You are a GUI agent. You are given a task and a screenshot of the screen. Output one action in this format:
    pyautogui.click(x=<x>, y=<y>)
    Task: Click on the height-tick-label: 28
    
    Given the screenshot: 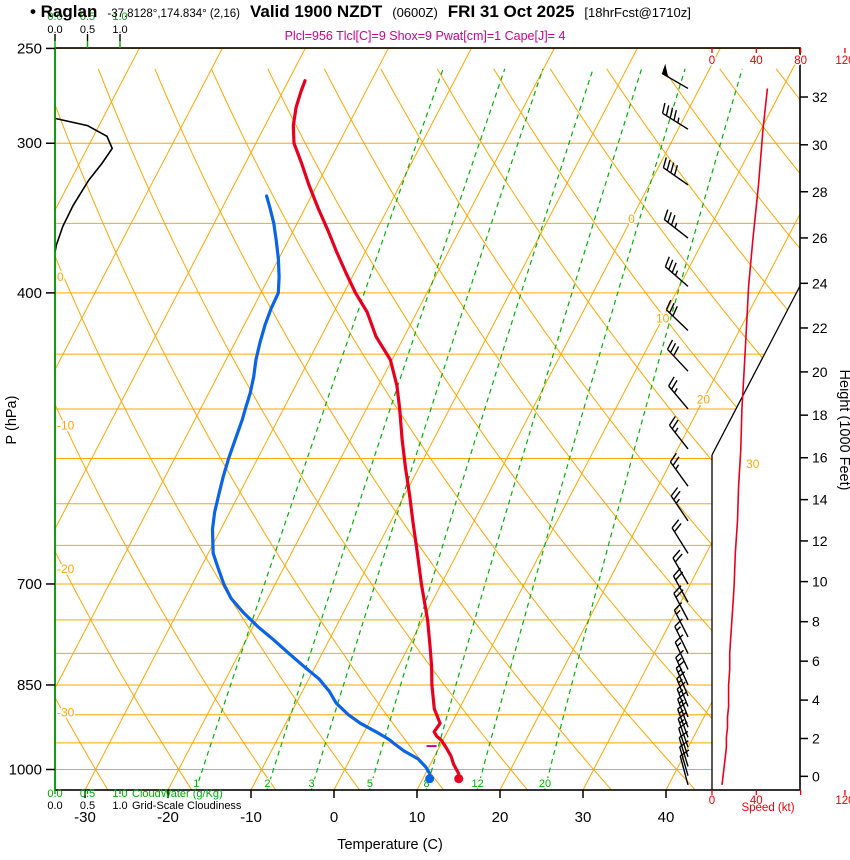 What is the action you would take?
    pyautogui.click(x=820, y=192)
    